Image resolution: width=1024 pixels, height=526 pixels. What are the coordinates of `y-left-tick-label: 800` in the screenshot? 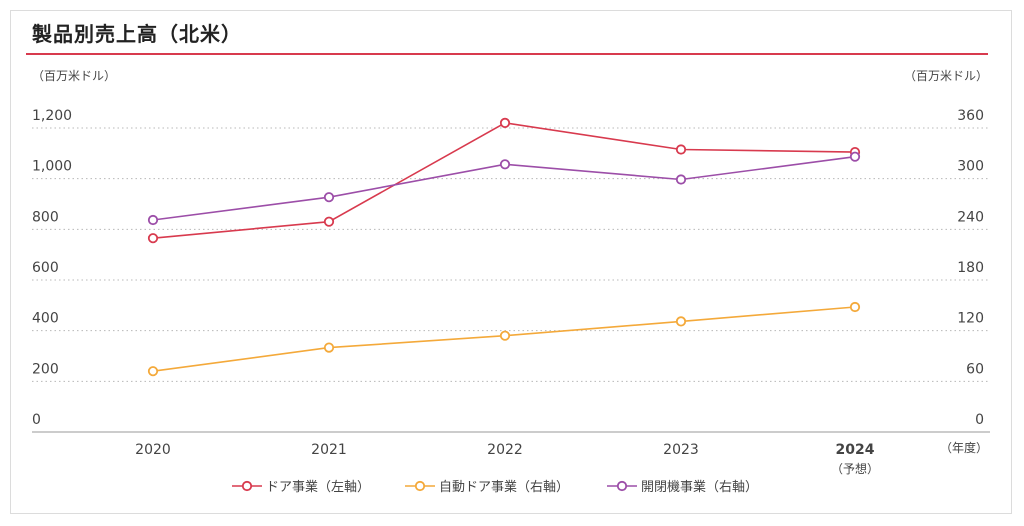 It's located at (45, 217).